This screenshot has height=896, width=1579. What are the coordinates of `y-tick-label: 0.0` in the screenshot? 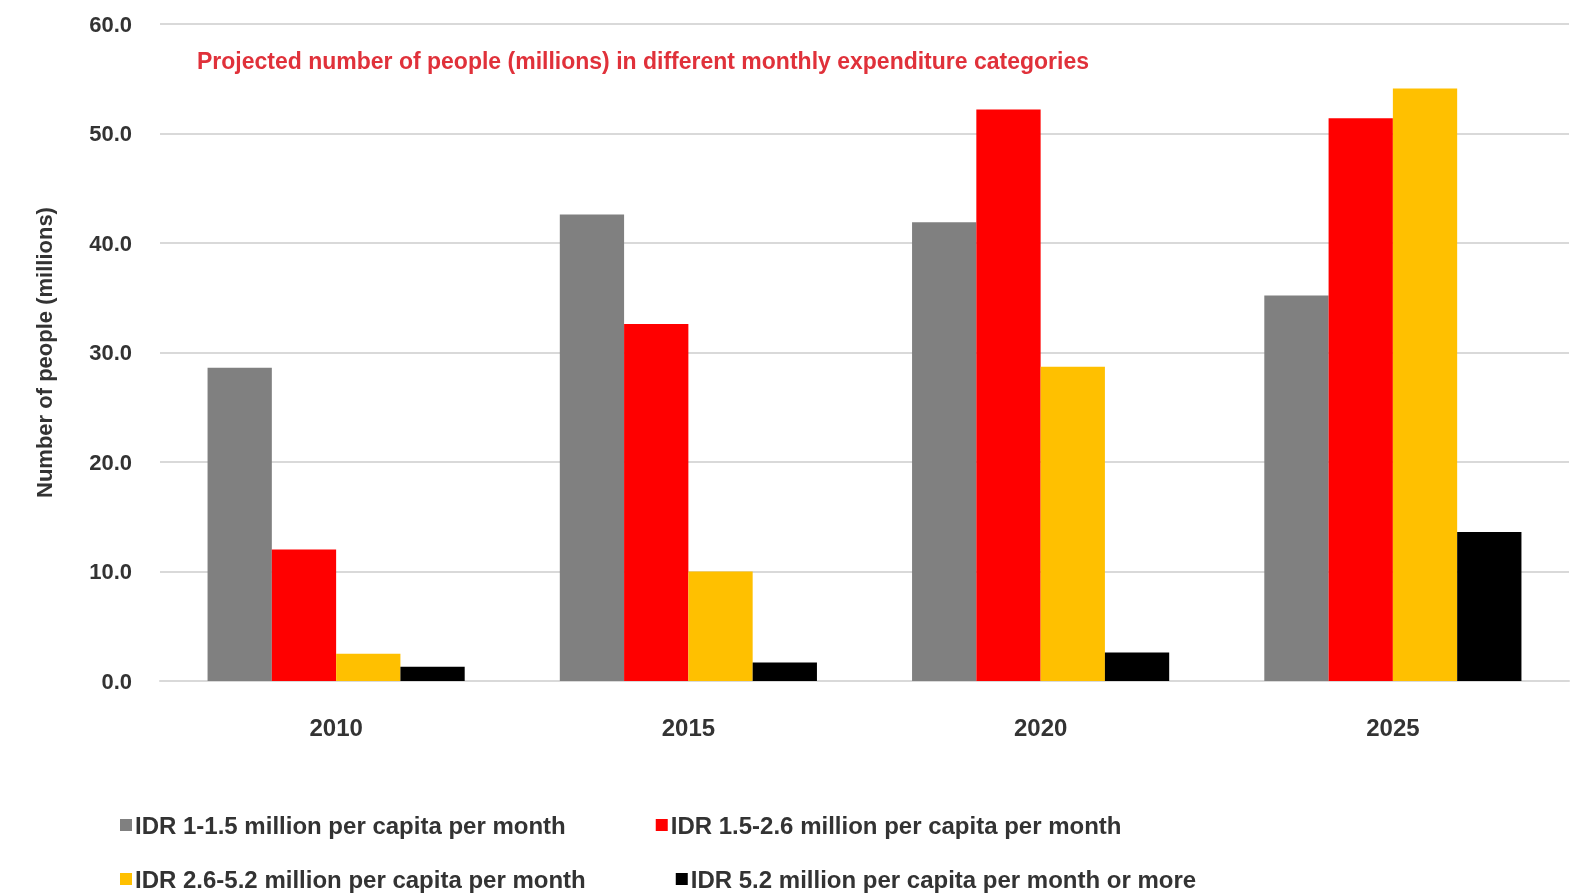 It's located at (116, 681).